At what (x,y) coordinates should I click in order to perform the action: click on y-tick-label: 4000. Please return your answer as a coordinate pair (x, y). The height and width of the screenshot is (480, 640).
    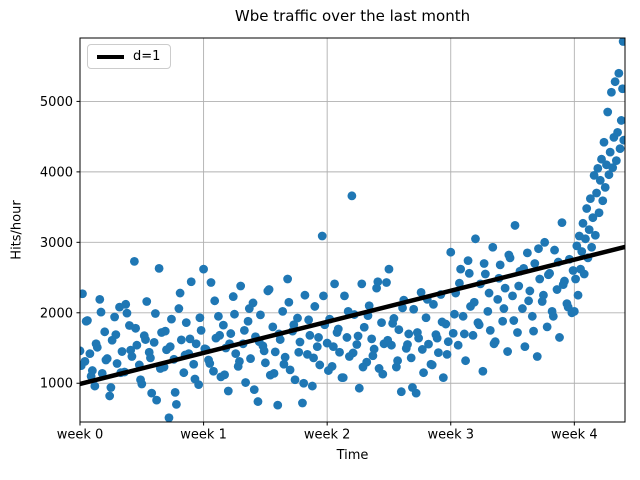
    Looking at the image, I should click on (56, 172).